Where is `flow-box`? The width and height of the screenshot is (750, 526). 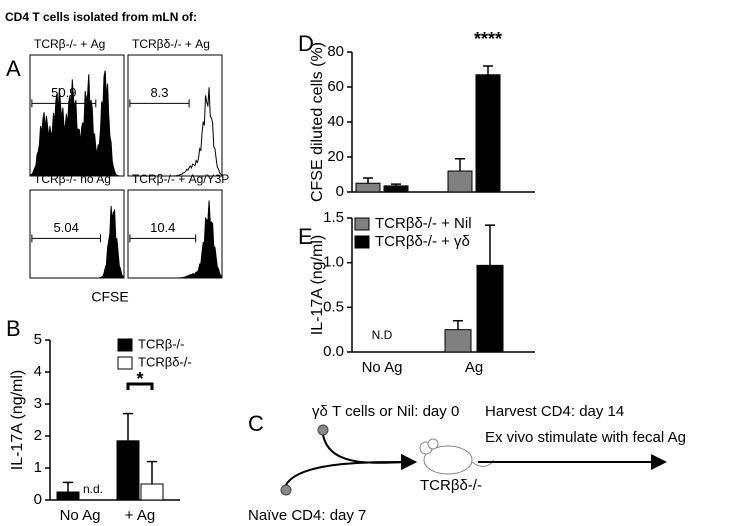 flow-box is located at coordinates (175, 115).